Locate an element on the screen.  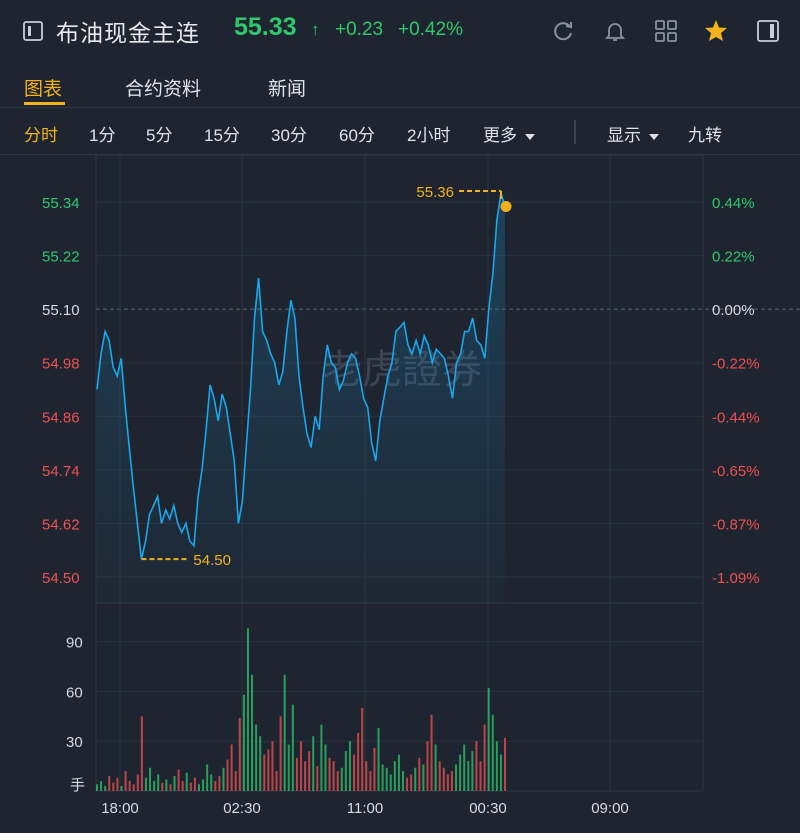
period-5m: 5分 is located at coordinates (159, 135).